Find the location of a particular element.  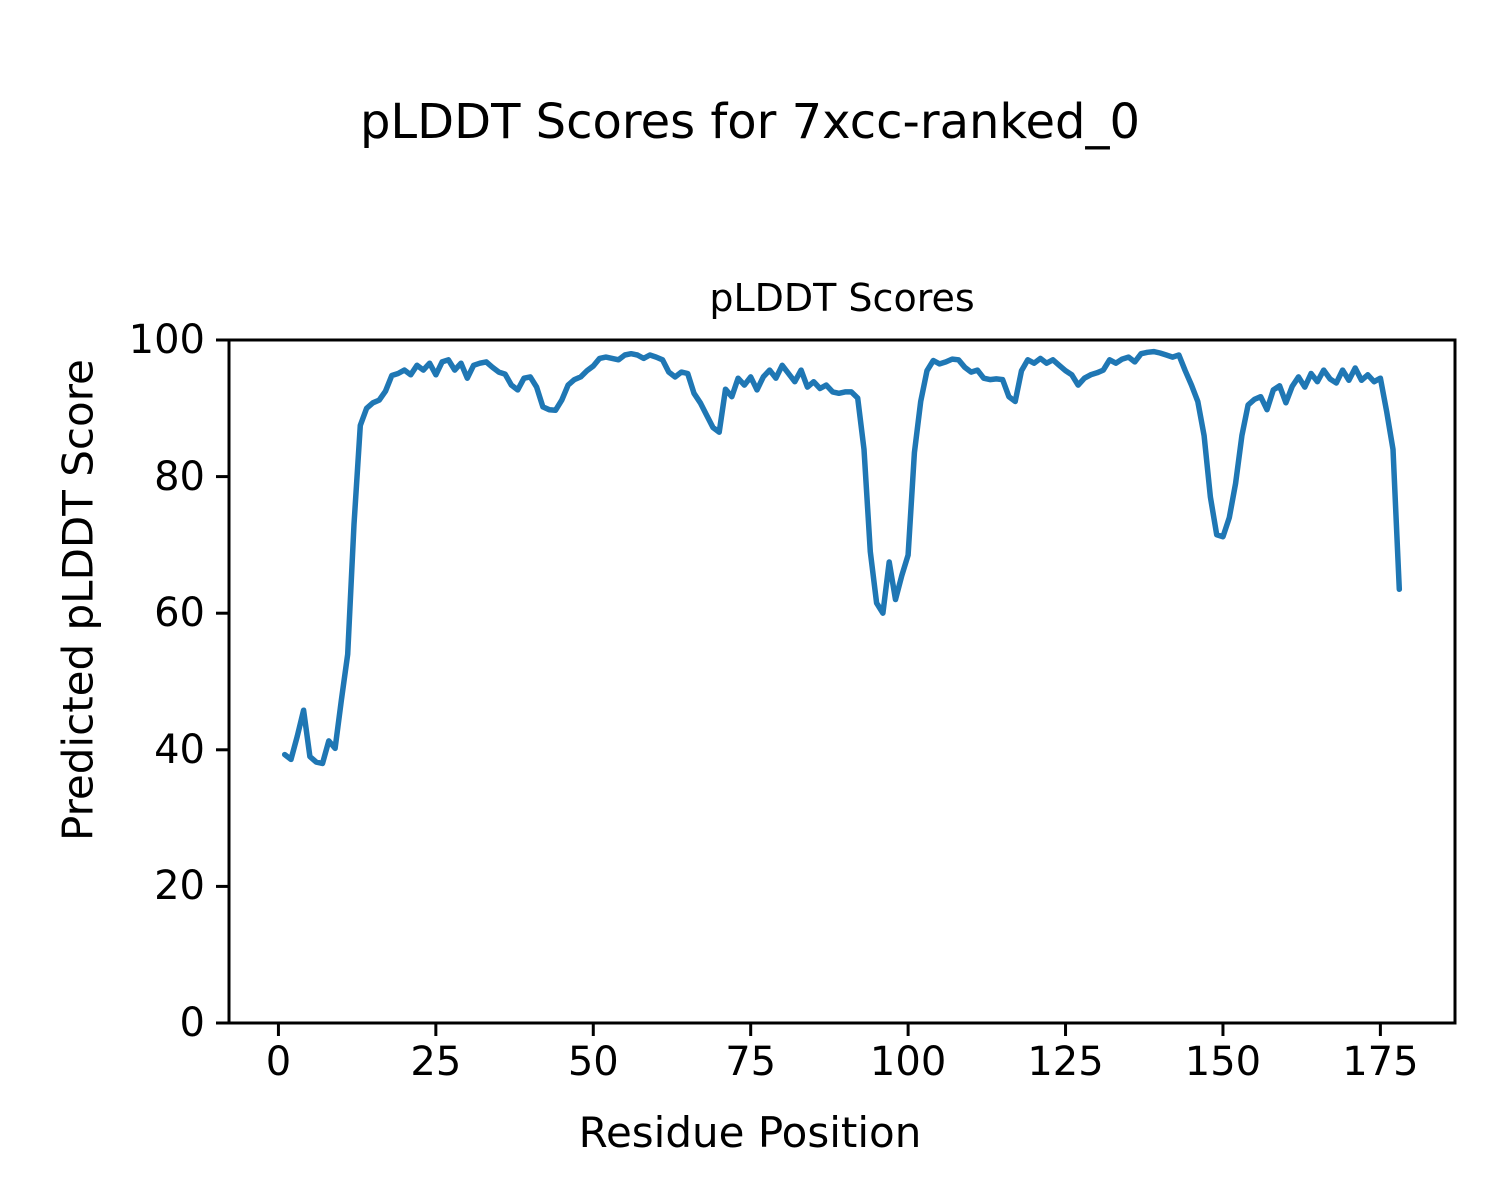

x-axis-label: Residue Position is located at coordinates (750, 1132).